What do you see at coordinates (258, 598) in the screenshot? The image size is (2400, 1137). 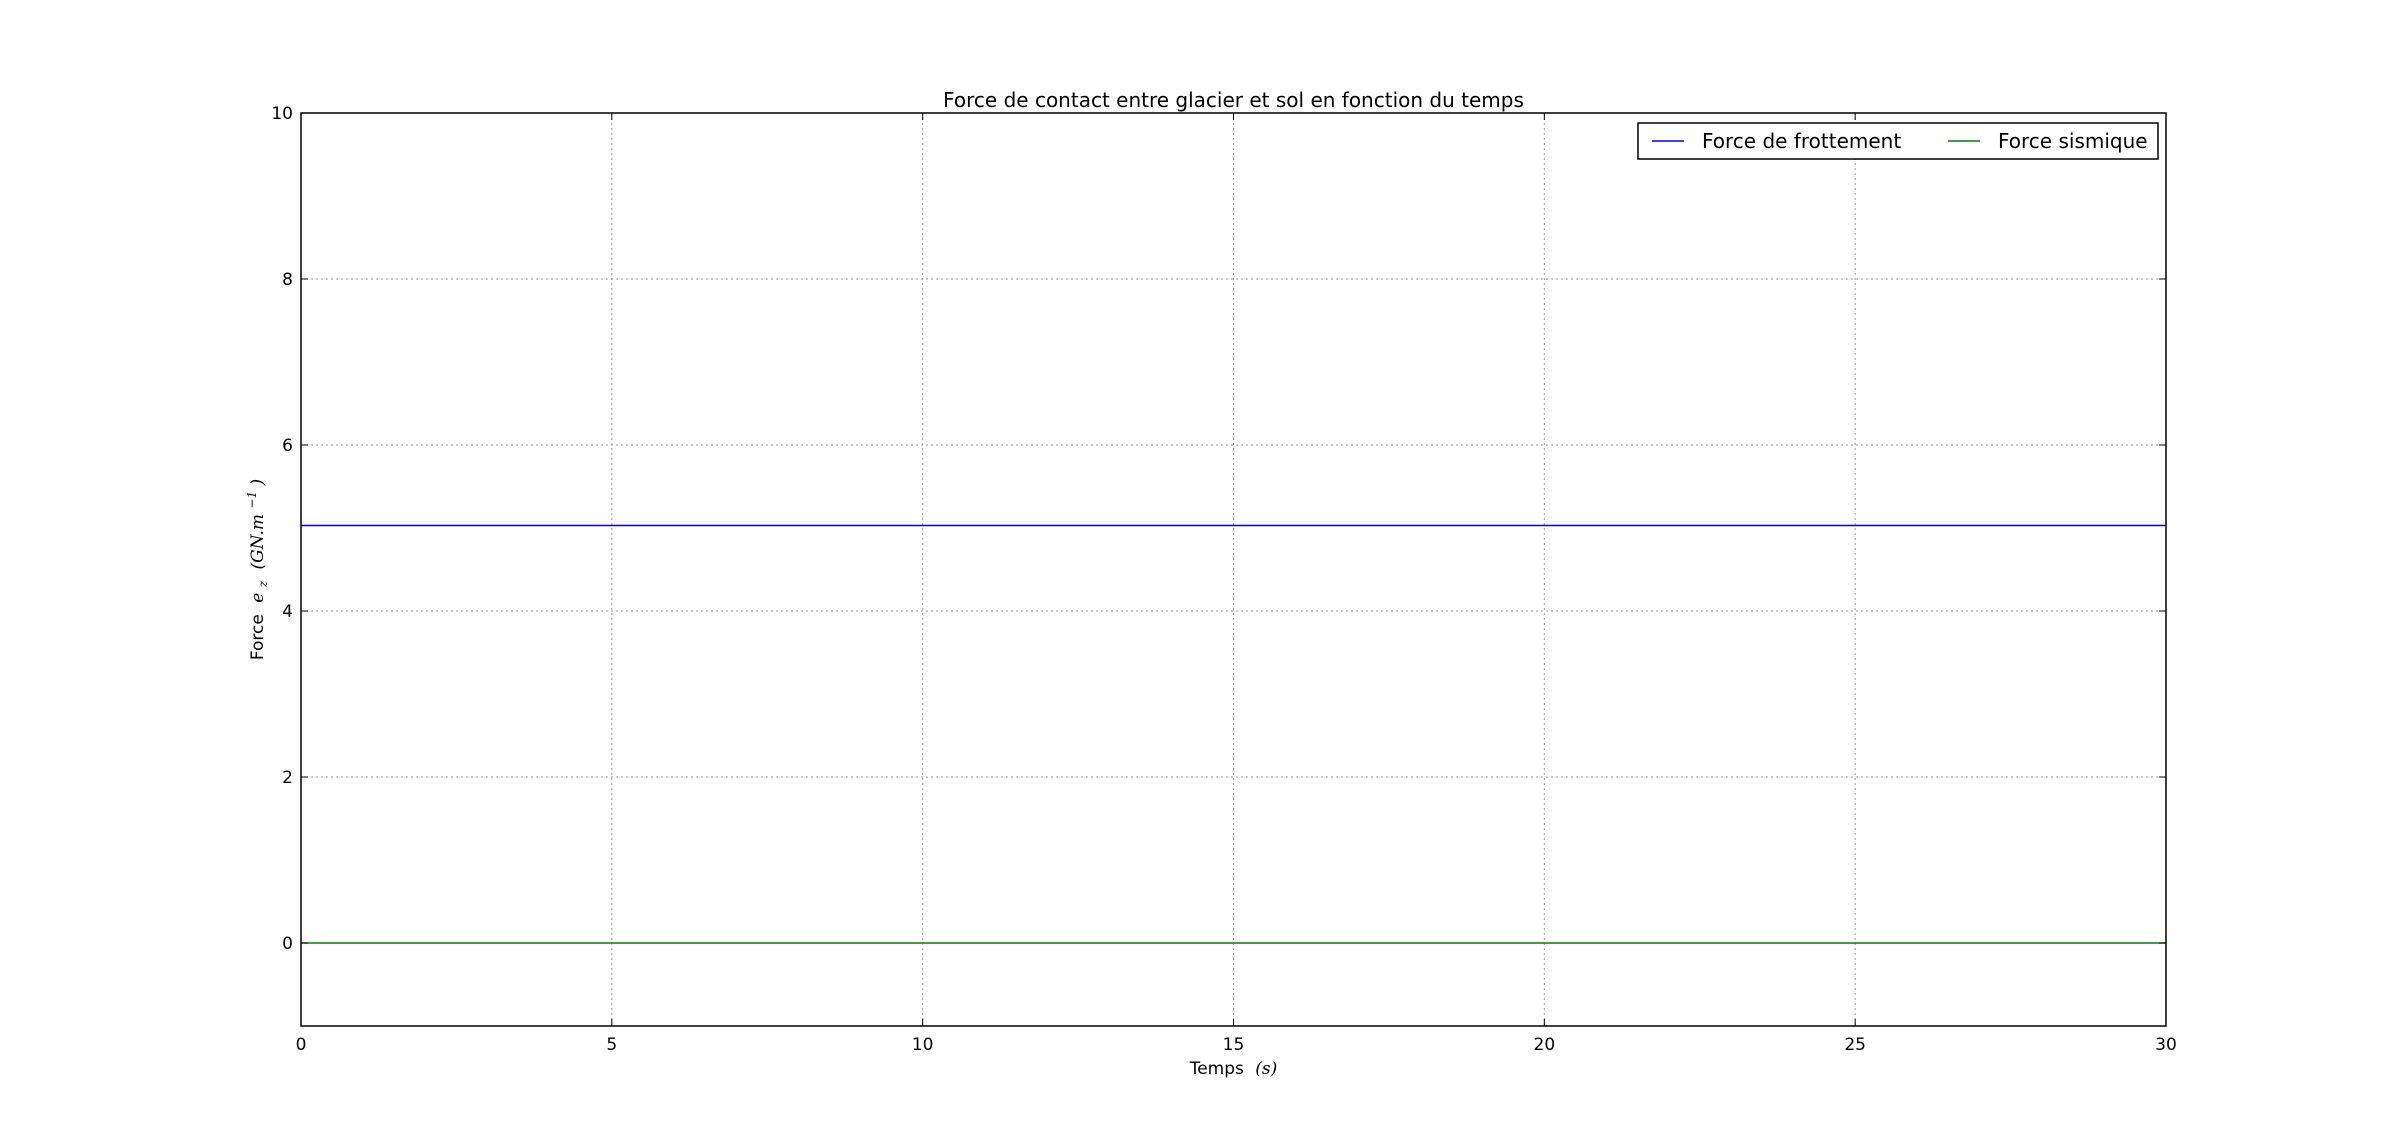 I see `y-axis-label-base: e` at bounding box center [258, 598].